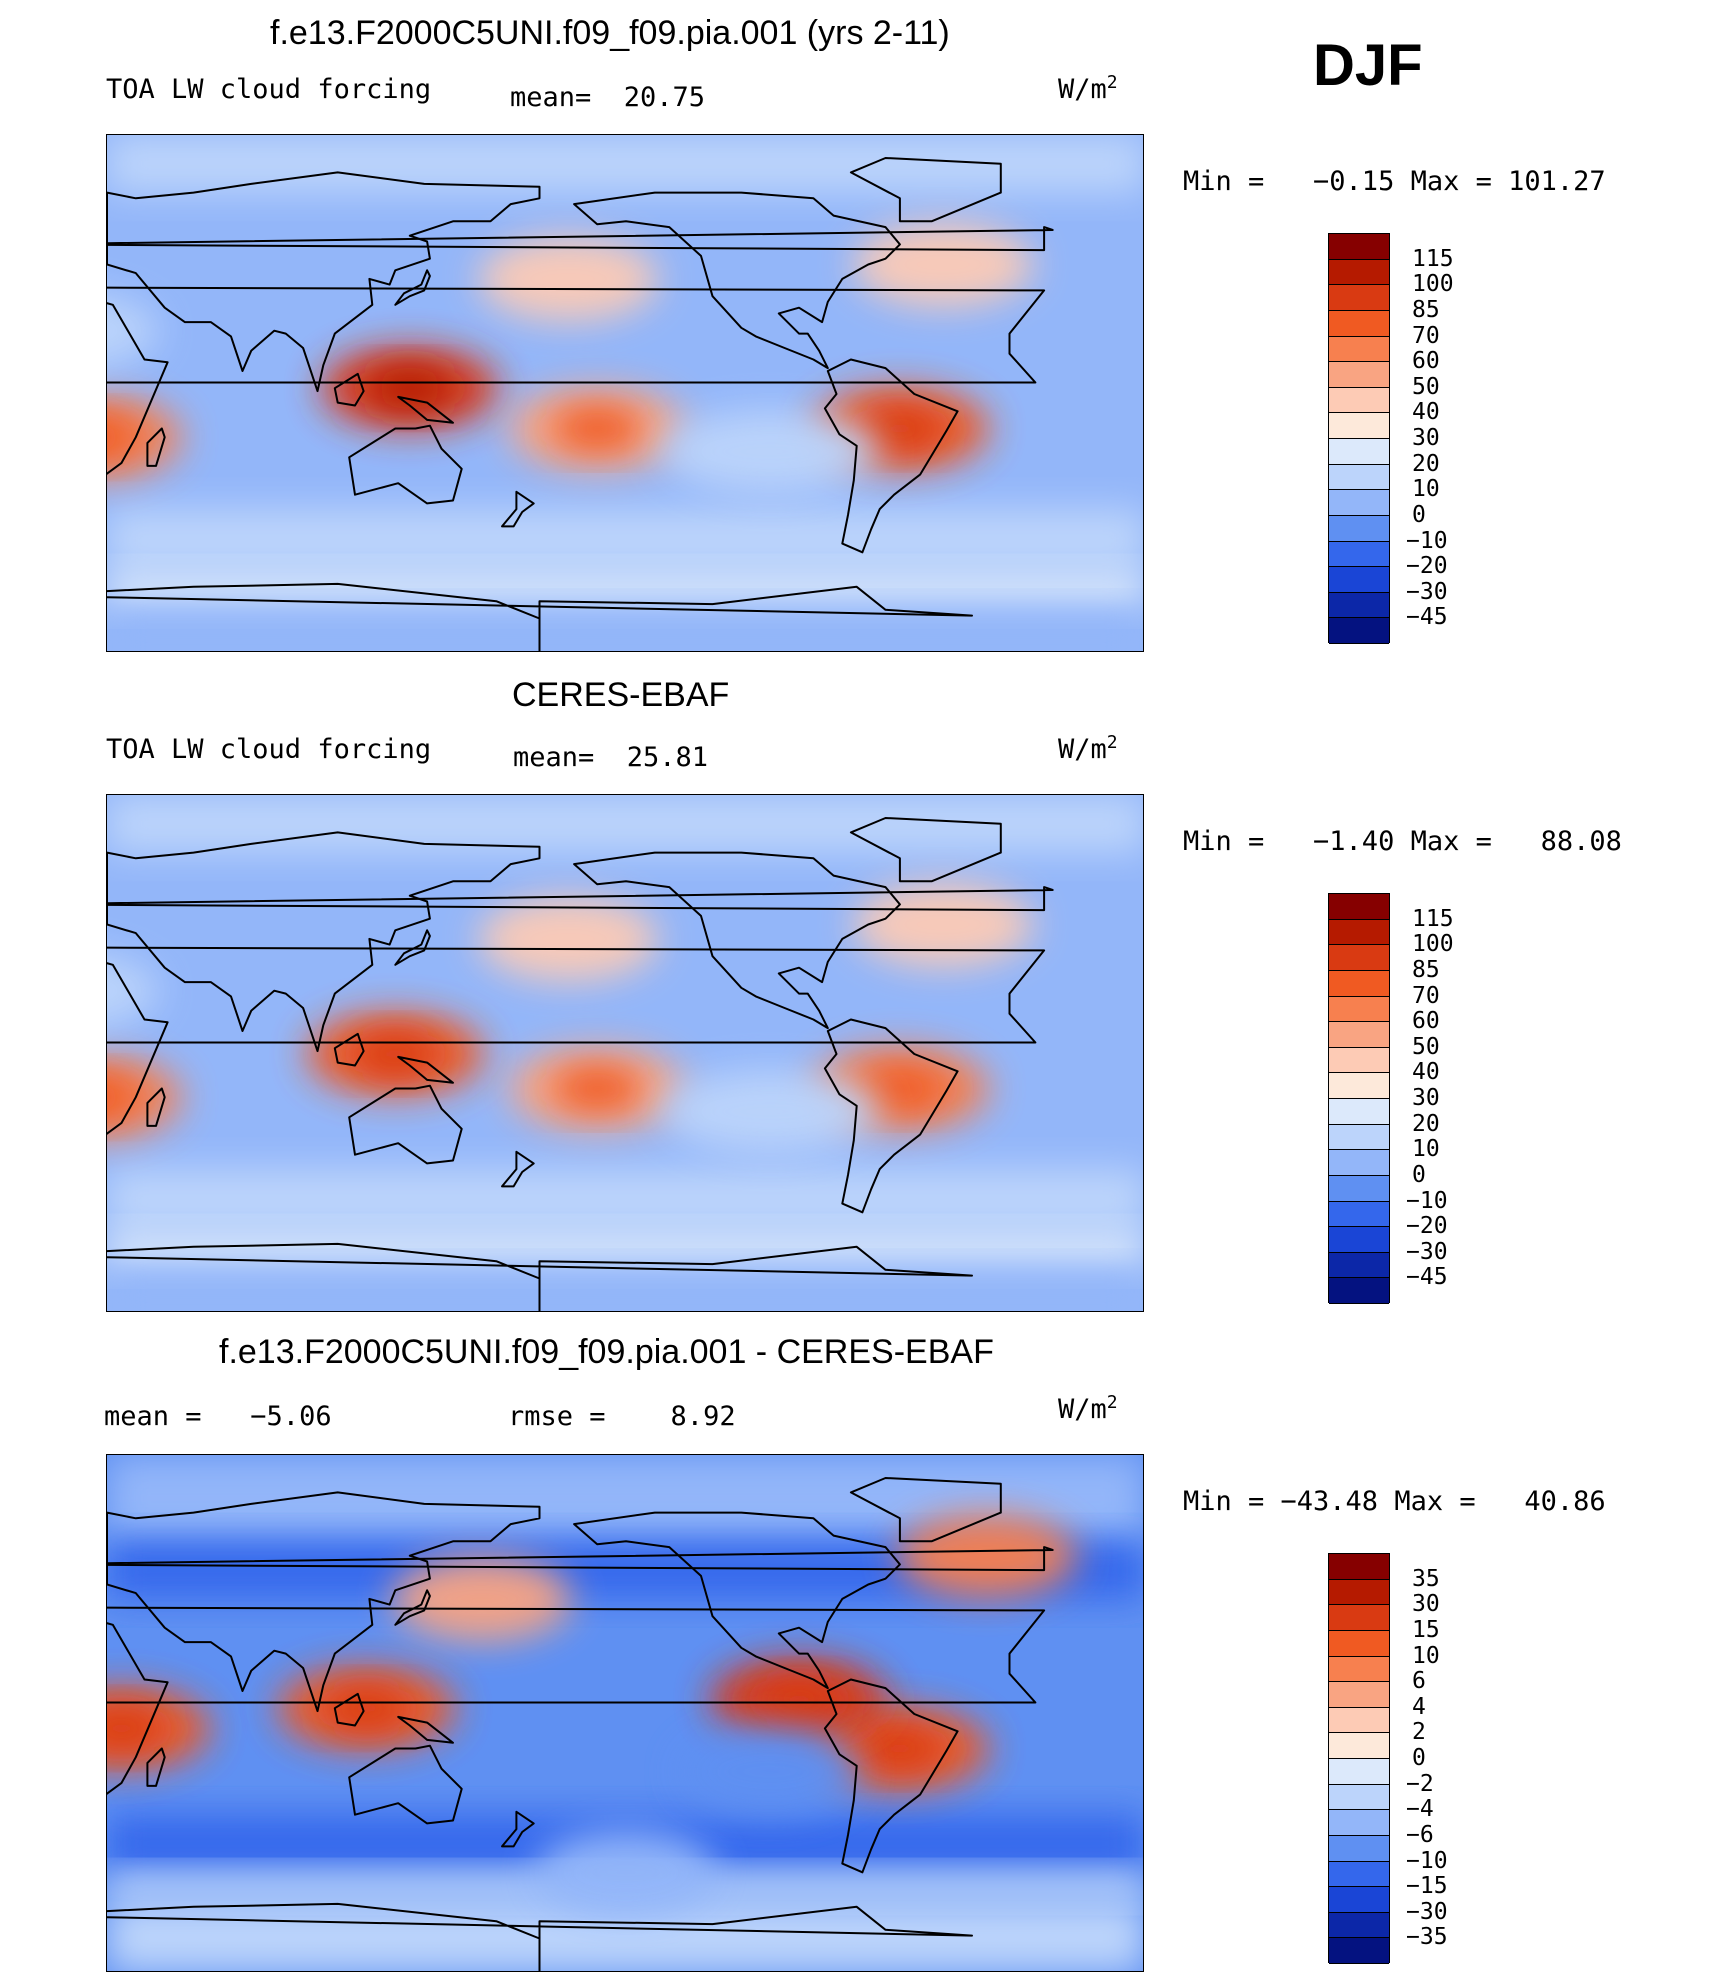  I want to click on min-max-stats: Min = −1.40 Max = 88.08, so click(1402, 841).